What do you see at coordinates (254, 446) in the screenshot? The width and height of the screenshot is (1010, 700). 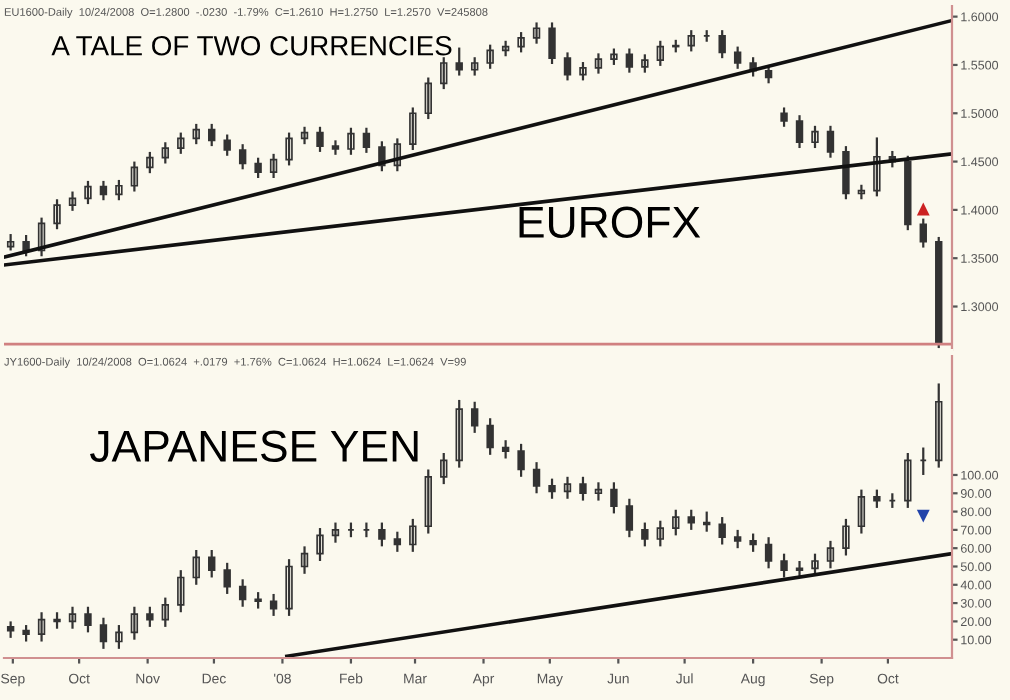 I see `annotation: JAPANESE YEN` at bounding box center [254, 446].